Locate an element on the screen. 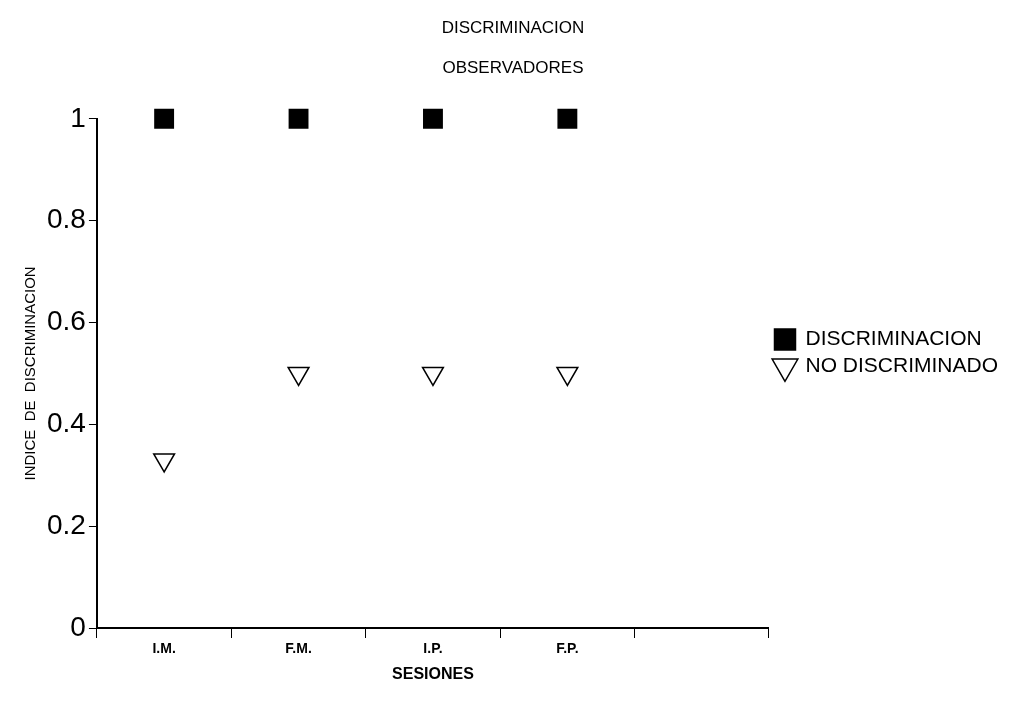  x-tick-label: F.P. is located at coordinates (567, 648).